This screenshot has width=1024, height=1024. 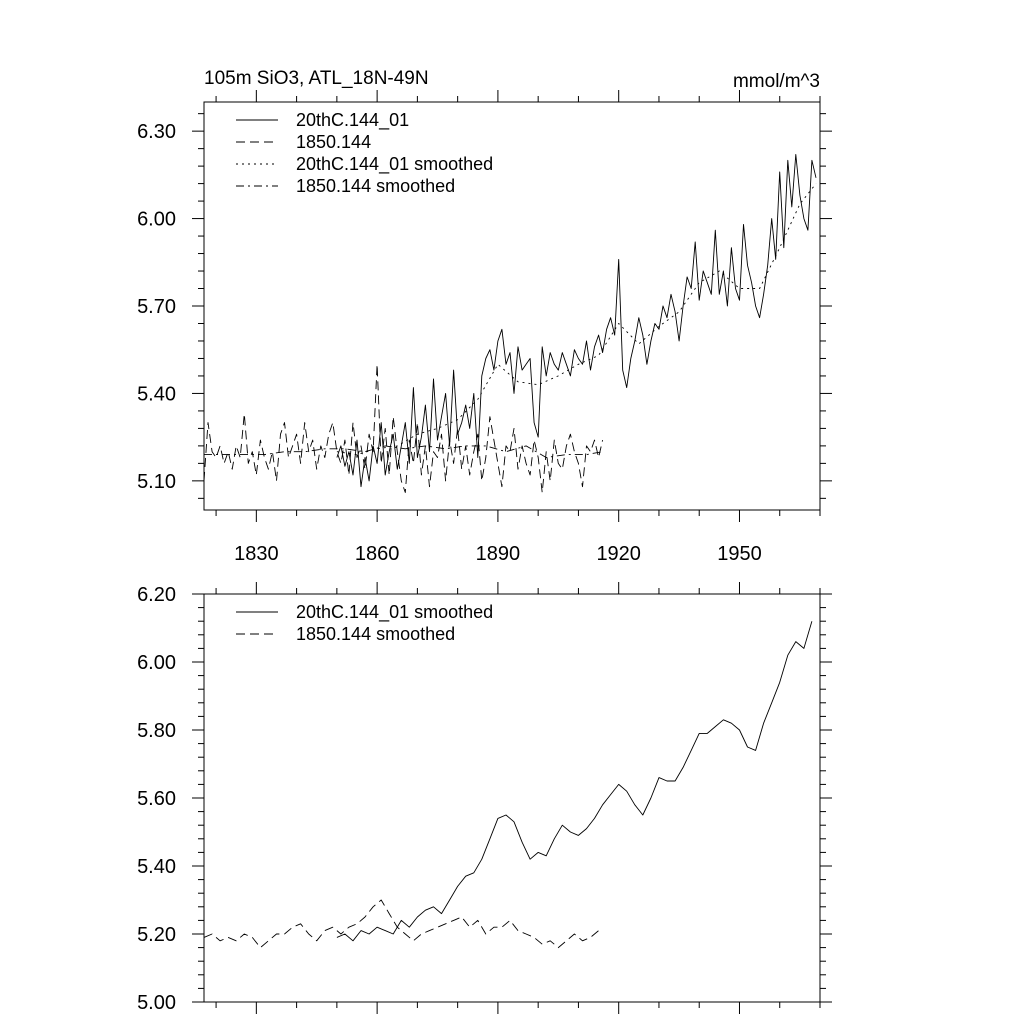 What do you see at coordinates (739, 554) in the screenshot?
I see `x-tick-label: 1950` at bounding box center [739, 554].